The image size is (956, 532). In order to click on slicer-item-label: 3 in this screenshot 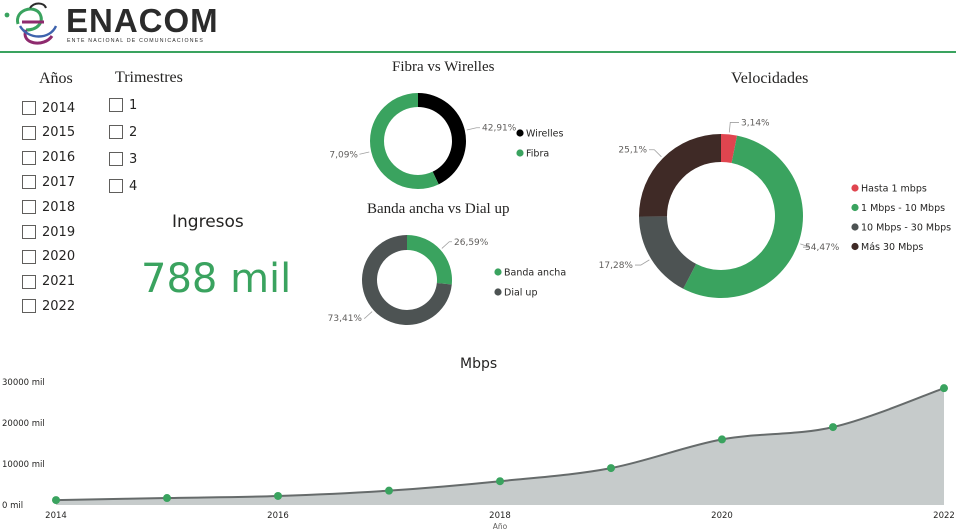, I will do `click(133, 159)`.